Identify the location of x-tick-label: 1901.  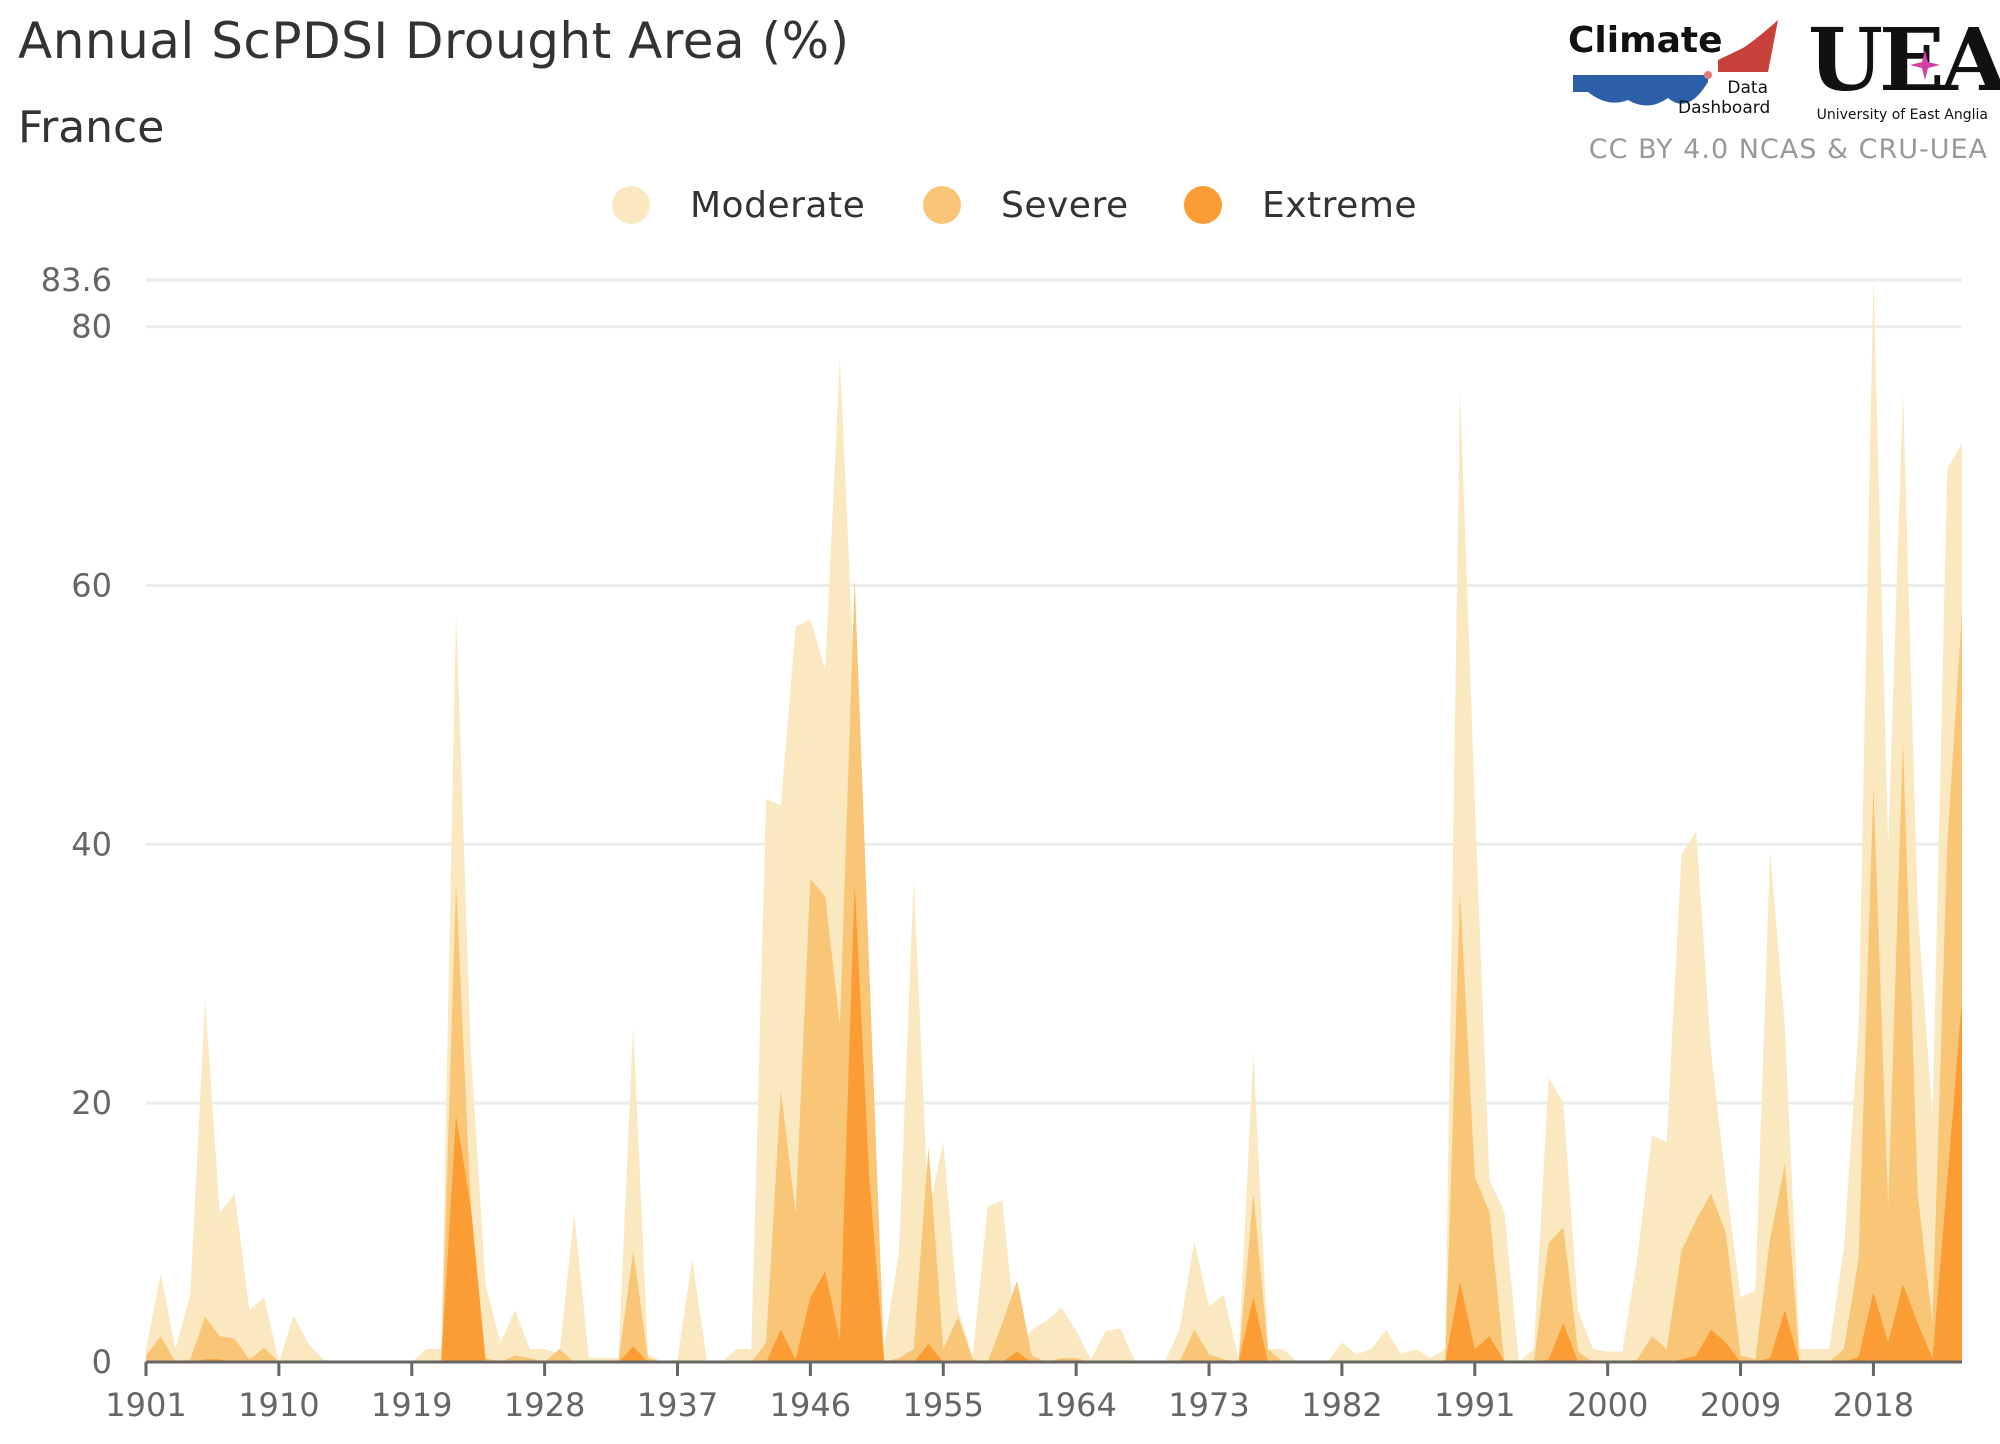
(145, 1405).